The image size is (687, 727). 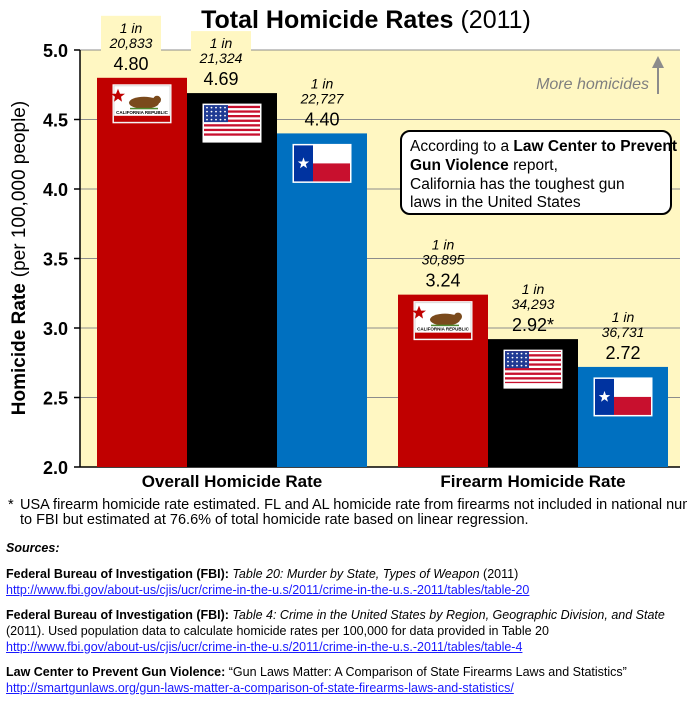 I want to click on ratio-value: 30,895, so click(x=443, y=260).